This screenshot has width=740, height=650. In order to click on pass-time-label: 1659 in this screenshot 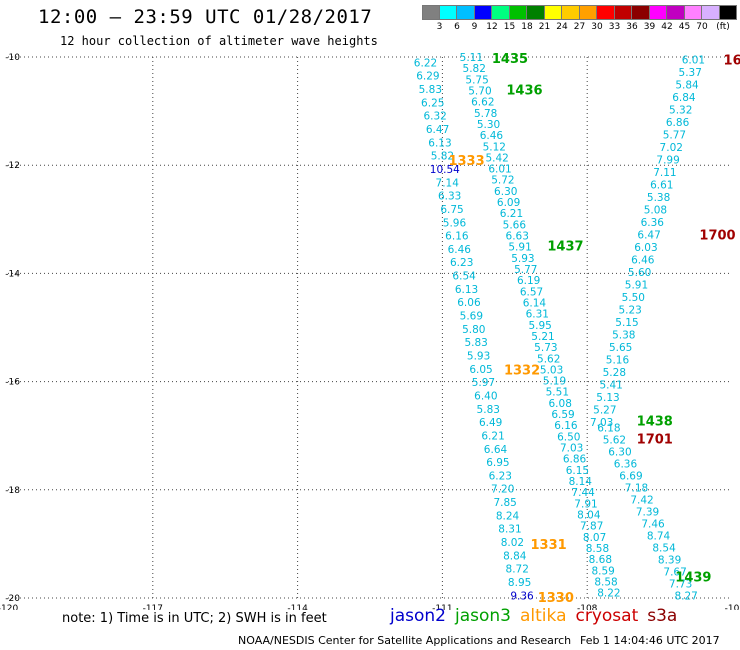, I will do `click(732, 61)`.